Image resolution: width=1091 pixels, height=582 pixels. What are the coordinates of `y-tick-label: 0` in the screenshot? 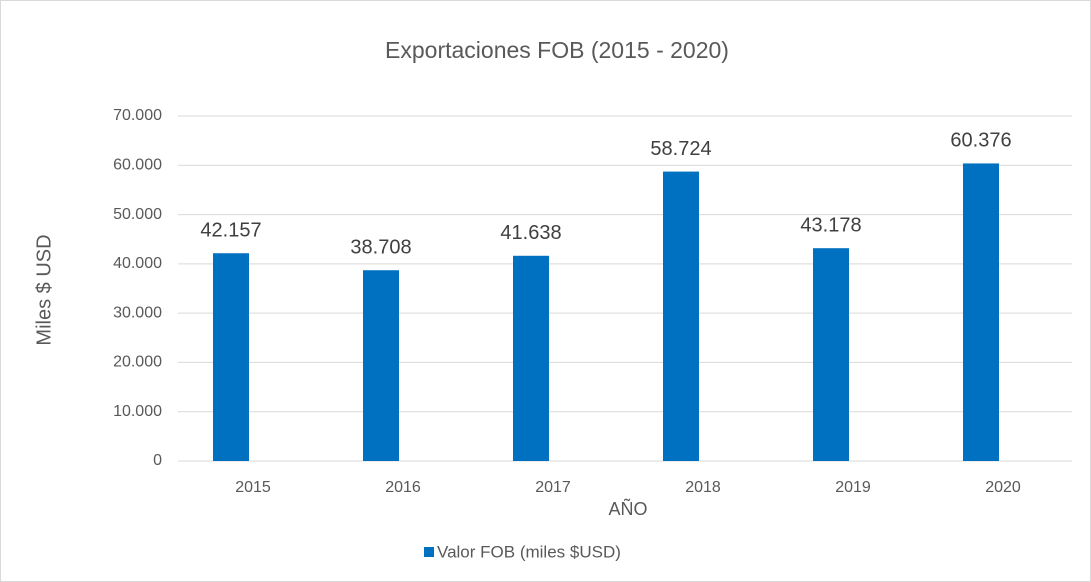 It's located at (157, 460).